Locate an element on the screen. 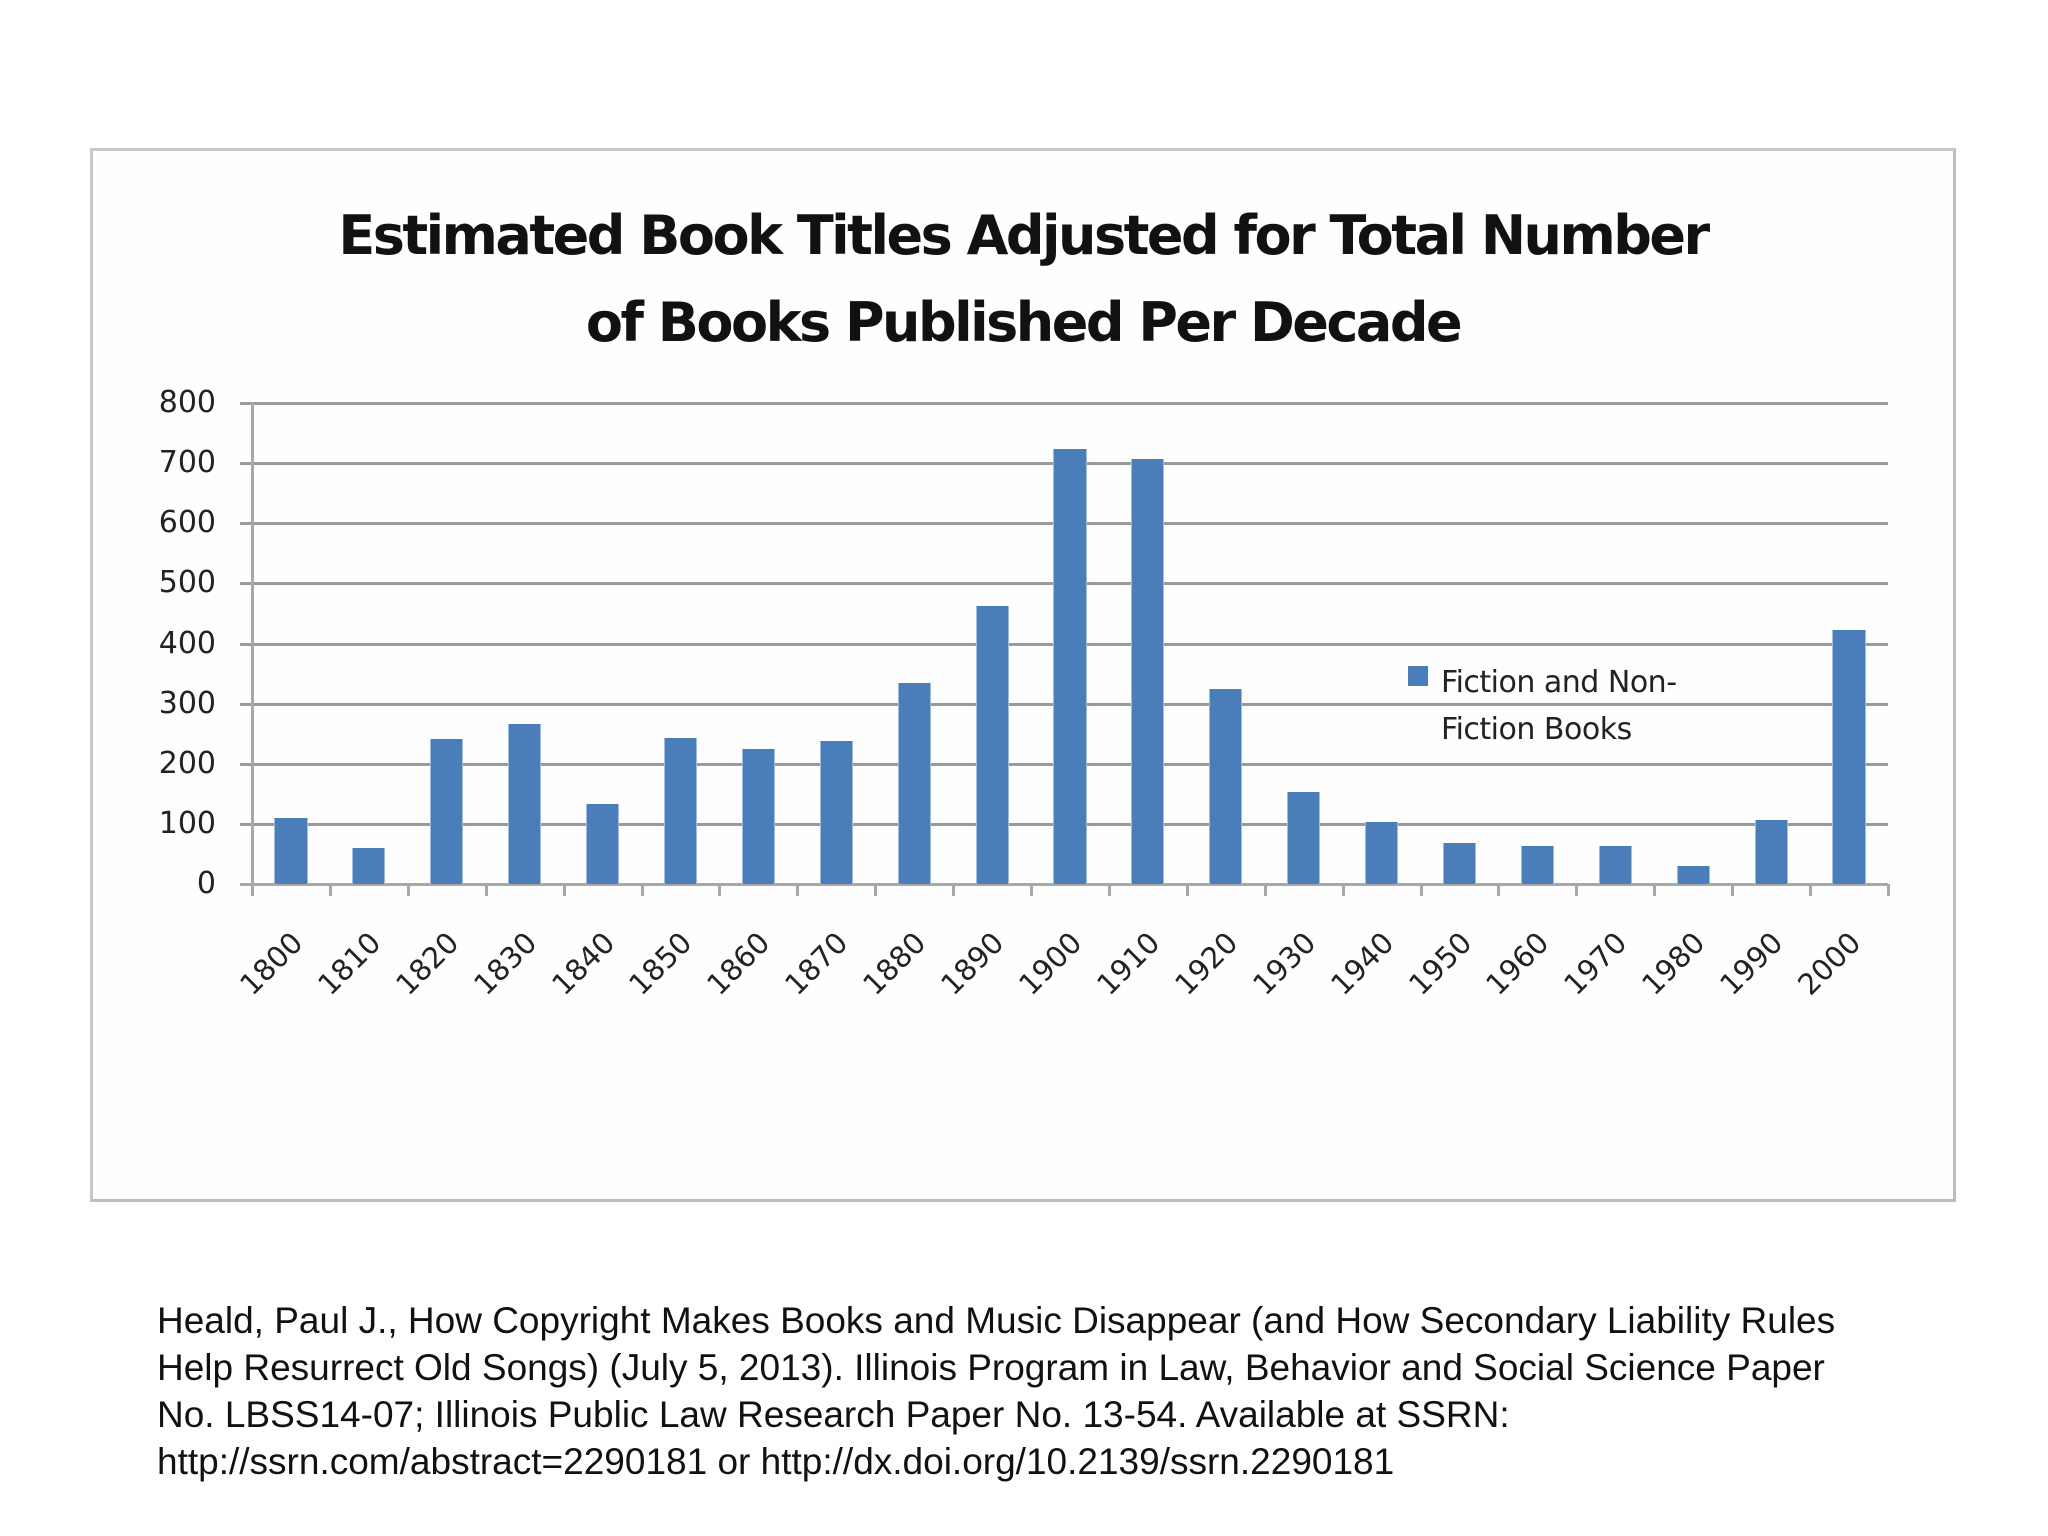  y-tick-label: 800 is located at coordinates (187, 402).